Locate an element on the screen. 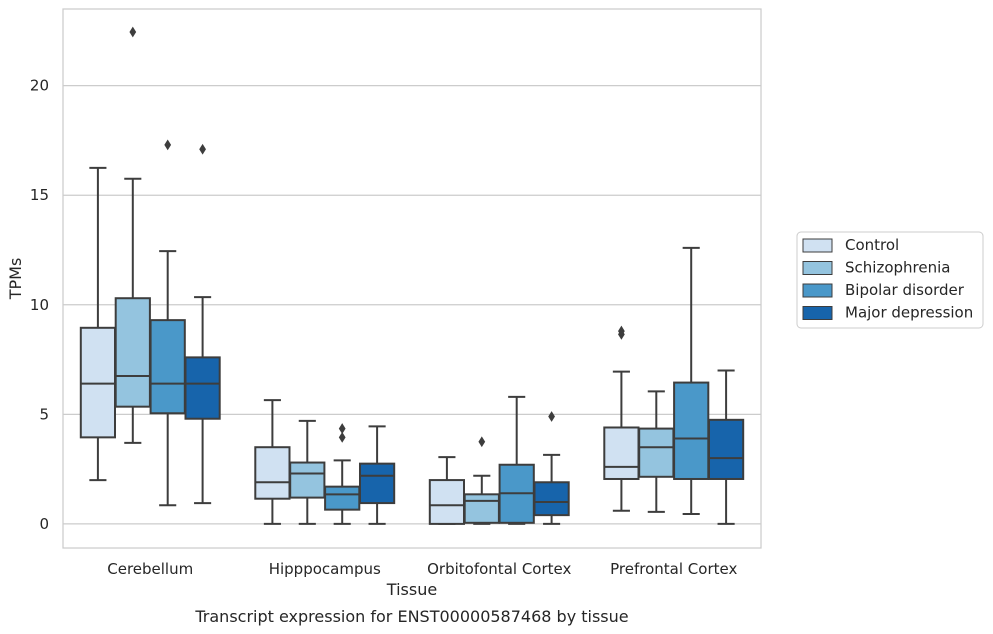  y-tick-label: 10 is located at coordinates (39, 305).